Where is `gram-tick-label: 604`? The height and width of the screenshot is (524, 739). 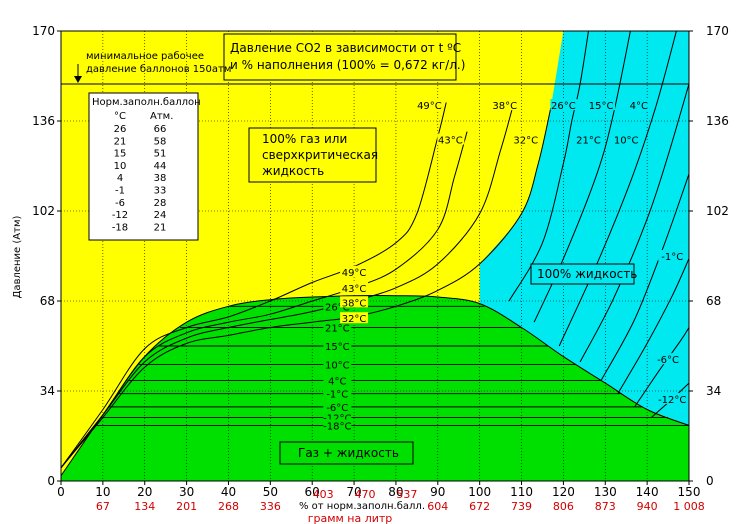
gram-tick-label: 604 is located at coordinates (437, 506).